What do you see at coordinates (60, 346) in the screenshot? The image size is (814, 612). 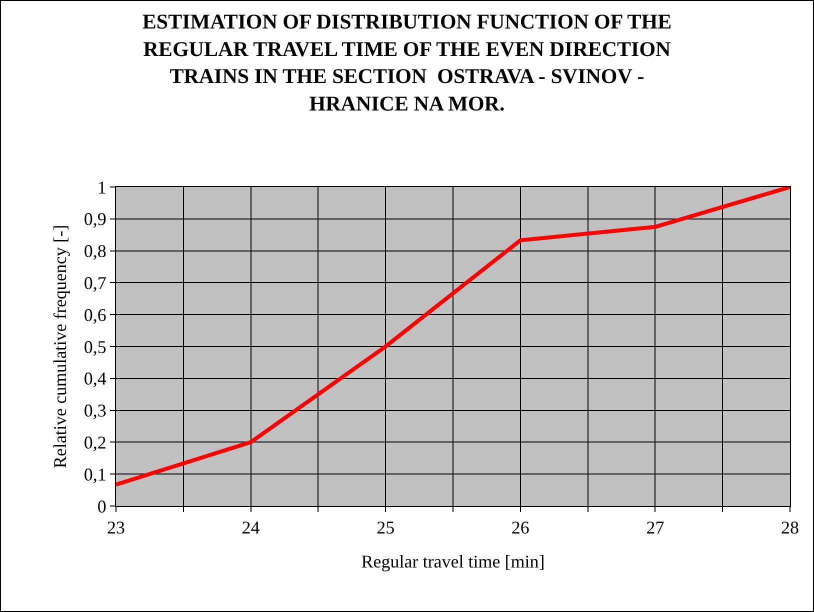 I see `y-axis-title: Relative cumulative frequency [-]` at bounding box center [60, 346].